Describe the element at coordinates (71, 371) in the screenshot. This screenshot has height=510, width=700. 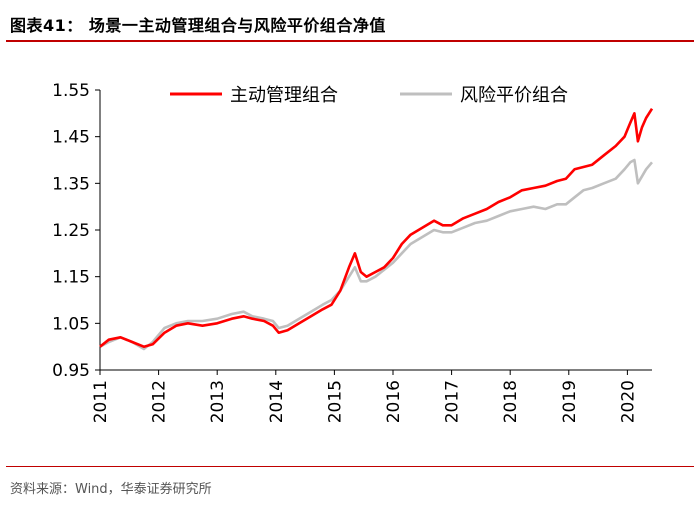
I see `y-tick-label: 0.95` at that location.